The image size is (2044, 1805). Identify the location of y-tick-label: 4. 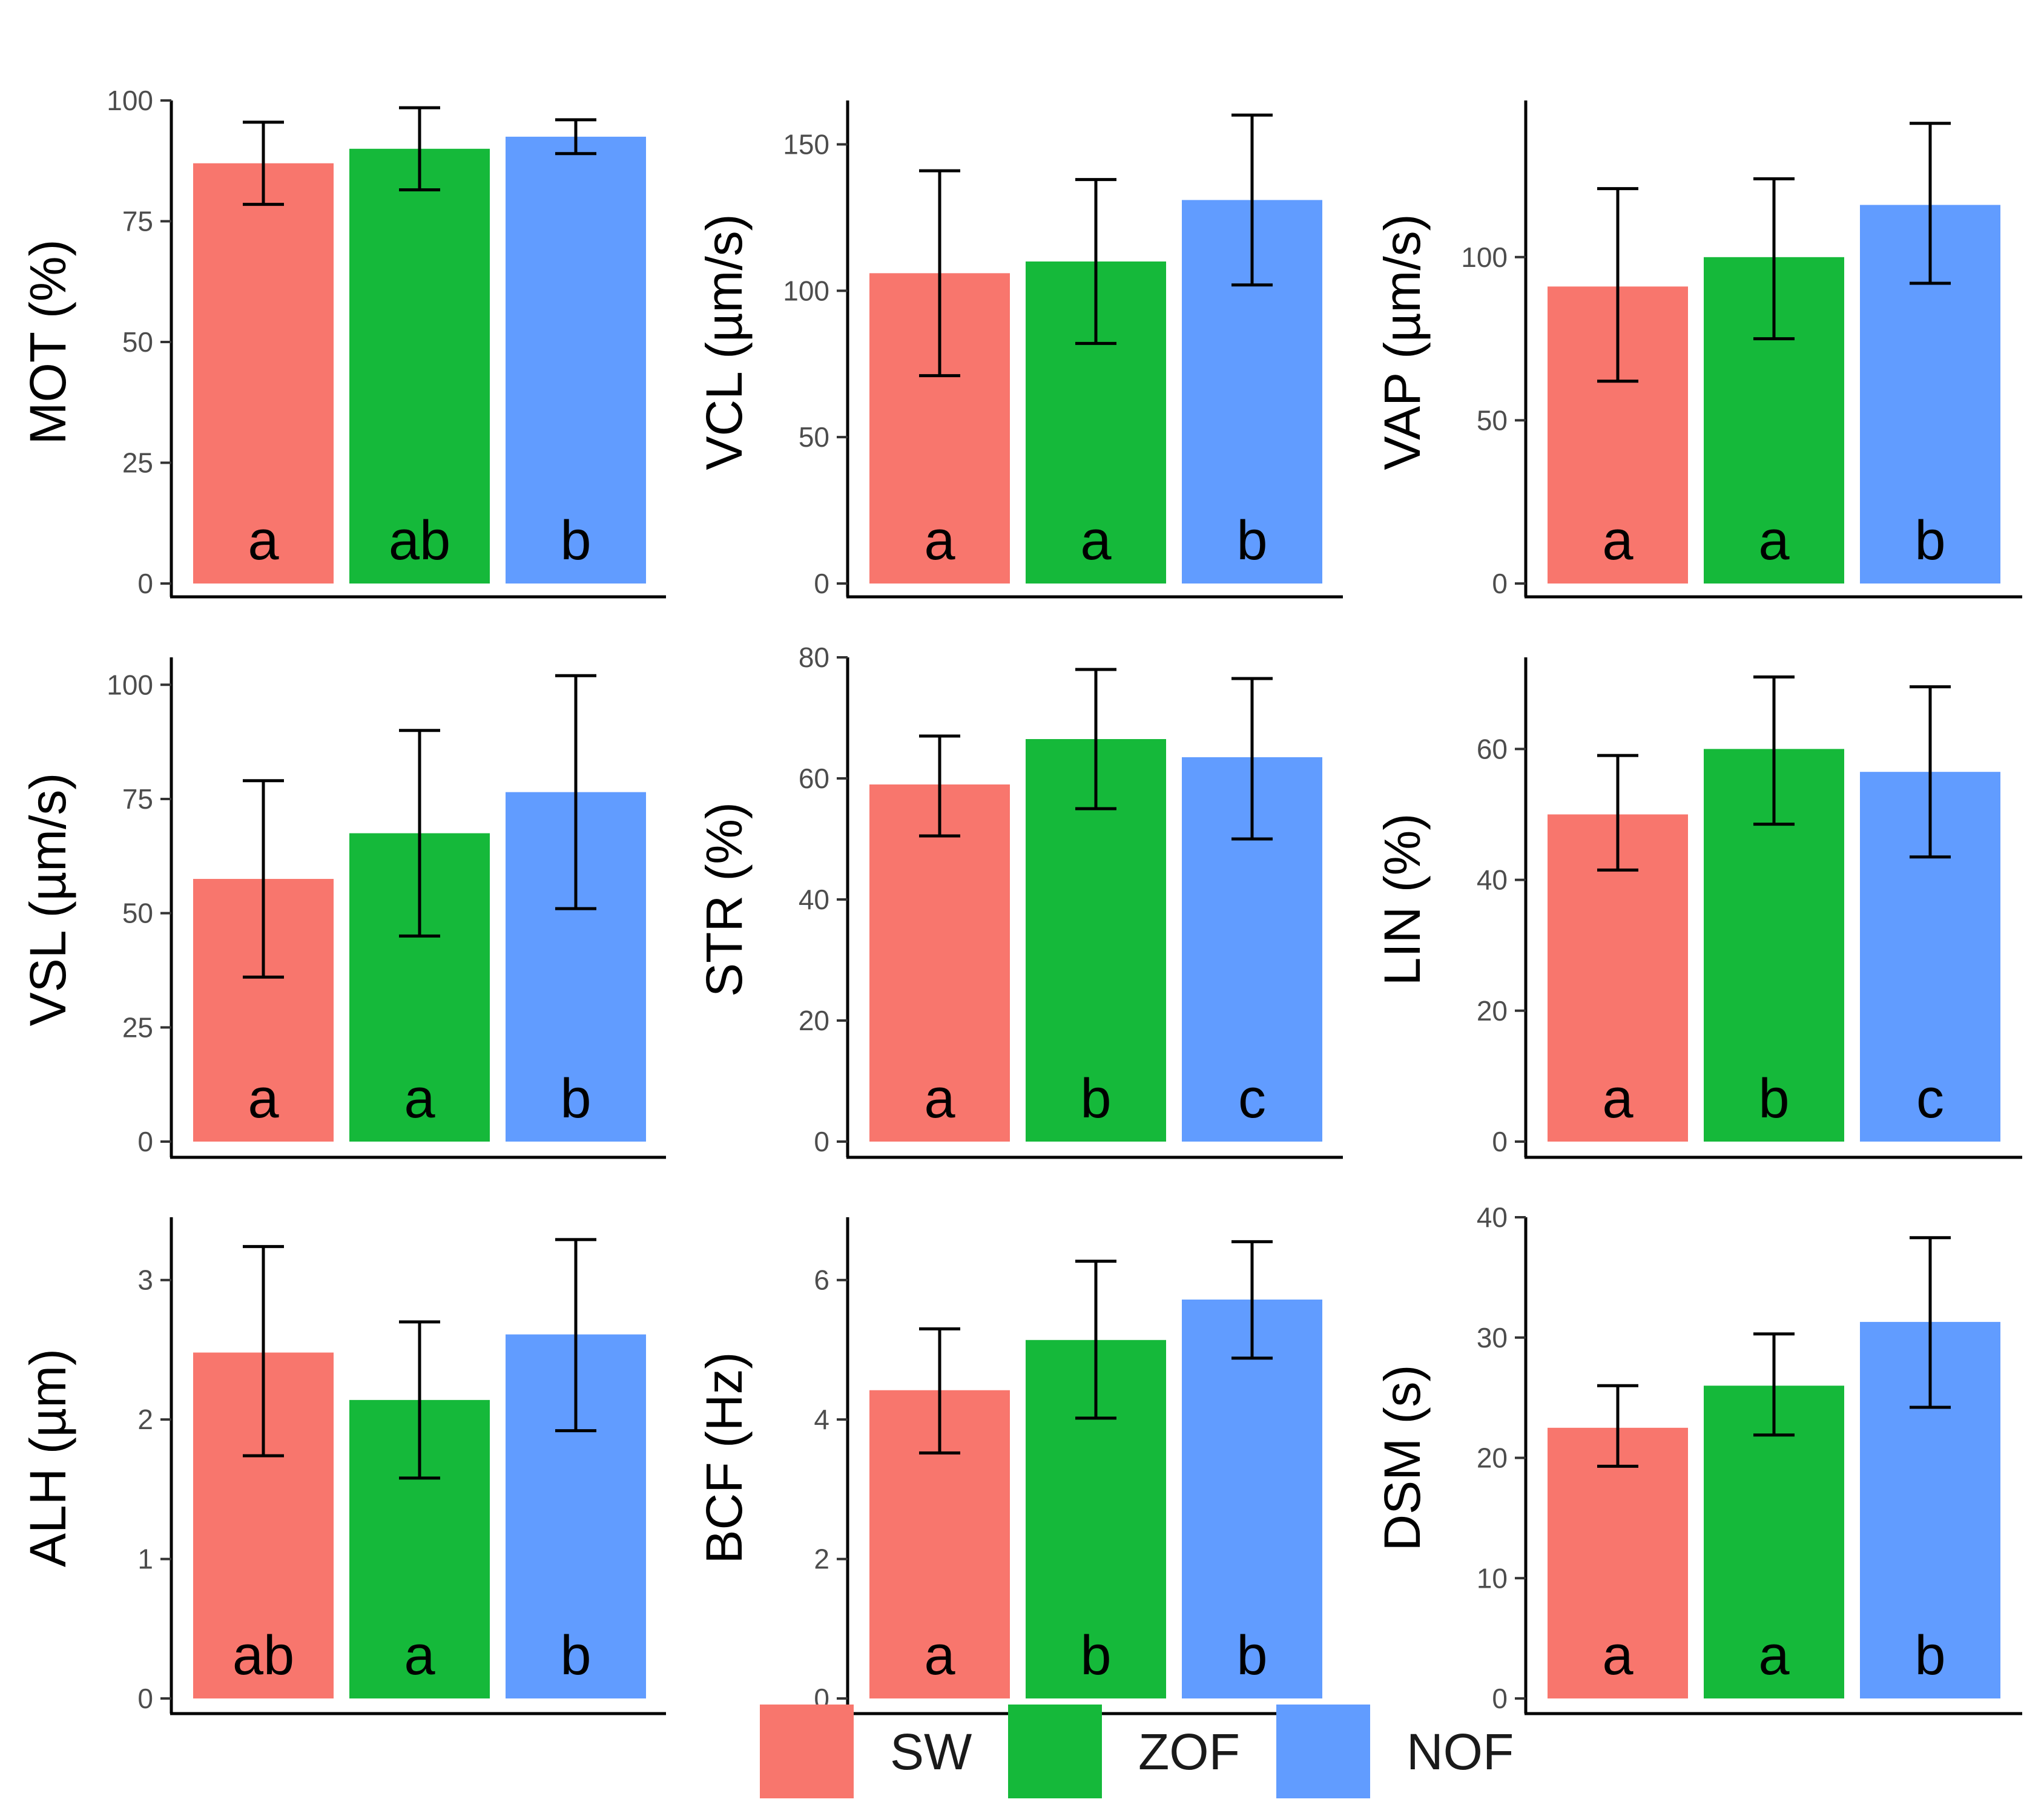
(821, 1419).